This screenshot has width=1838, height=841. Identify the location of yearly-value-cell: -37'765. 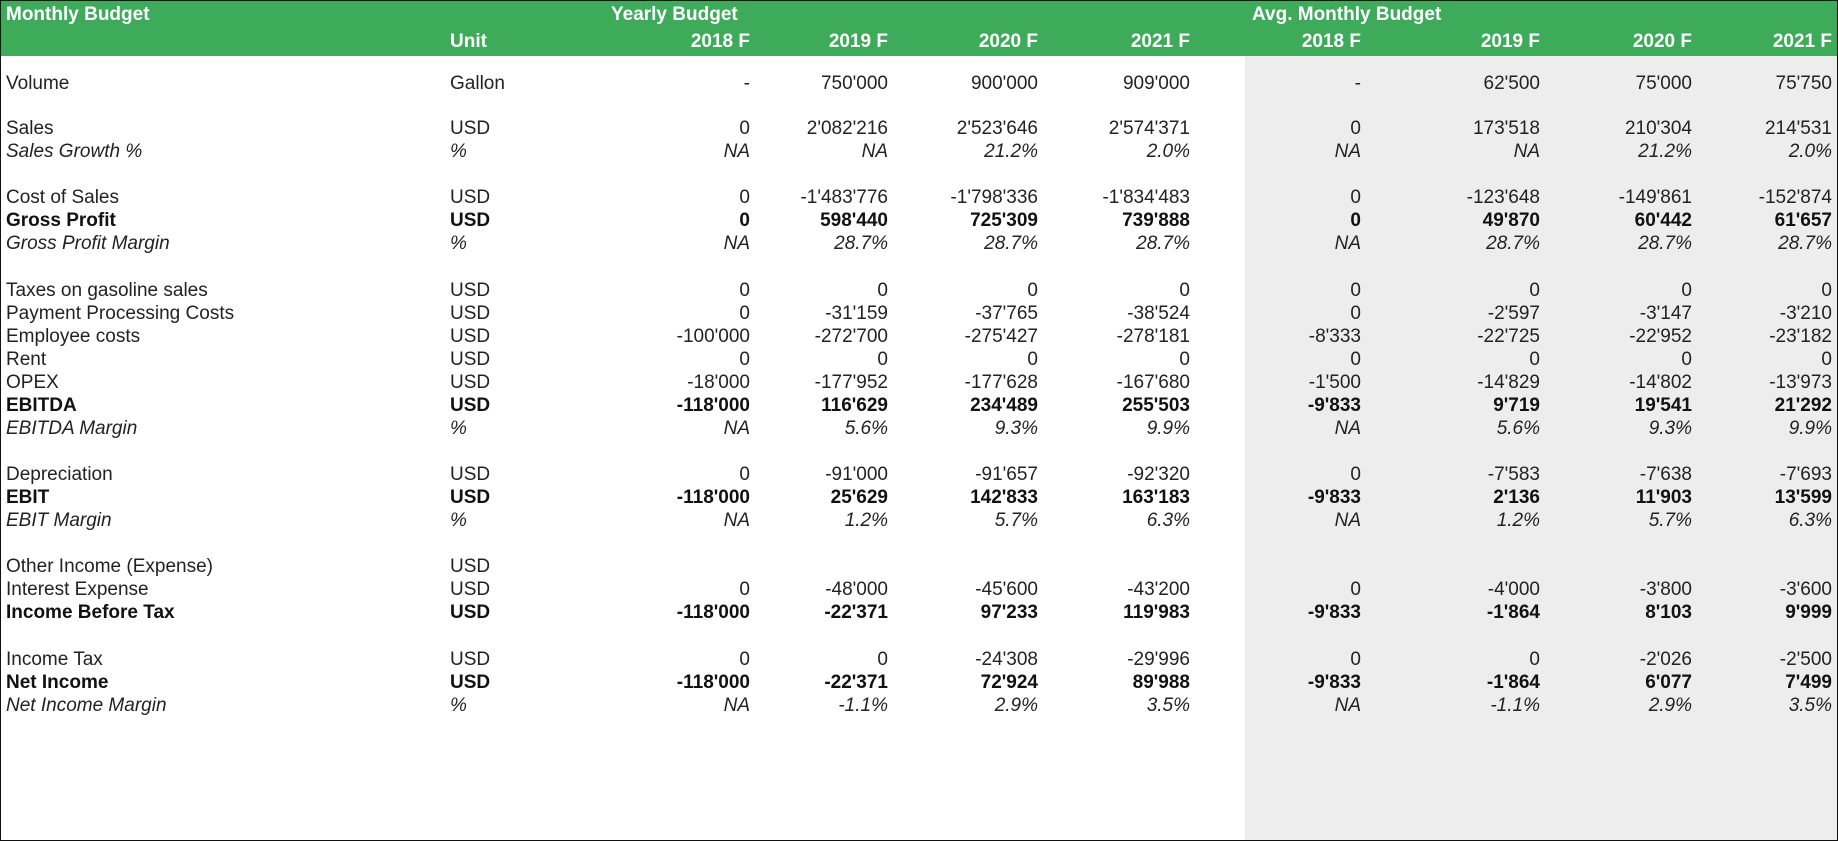
(1006, 313).